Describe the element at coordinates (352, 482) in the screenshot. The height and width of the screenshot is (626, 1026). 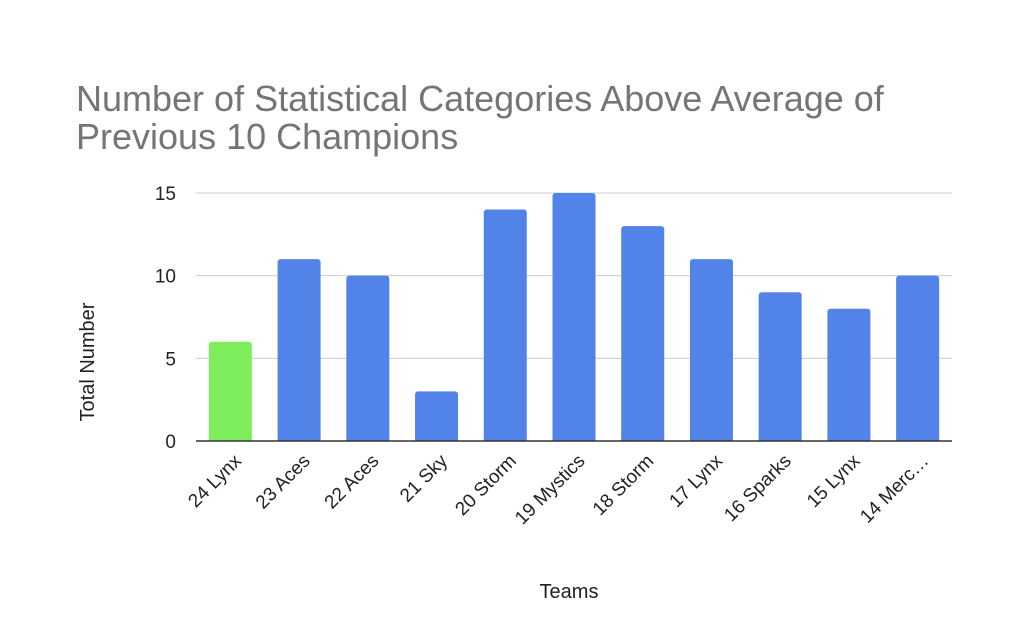
I see `x-tick-label: 22 Aces` at that location.